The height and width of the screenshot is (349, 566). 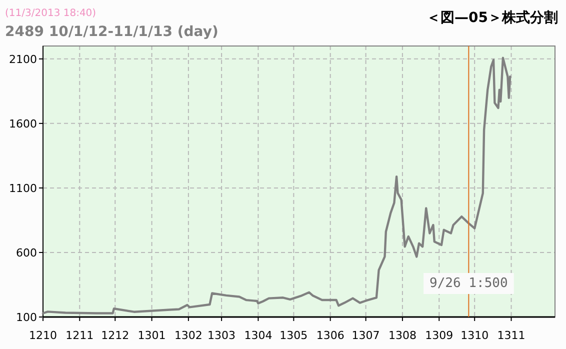 I want to click on x-tick-label: 1302, so click(x=188, y=335).